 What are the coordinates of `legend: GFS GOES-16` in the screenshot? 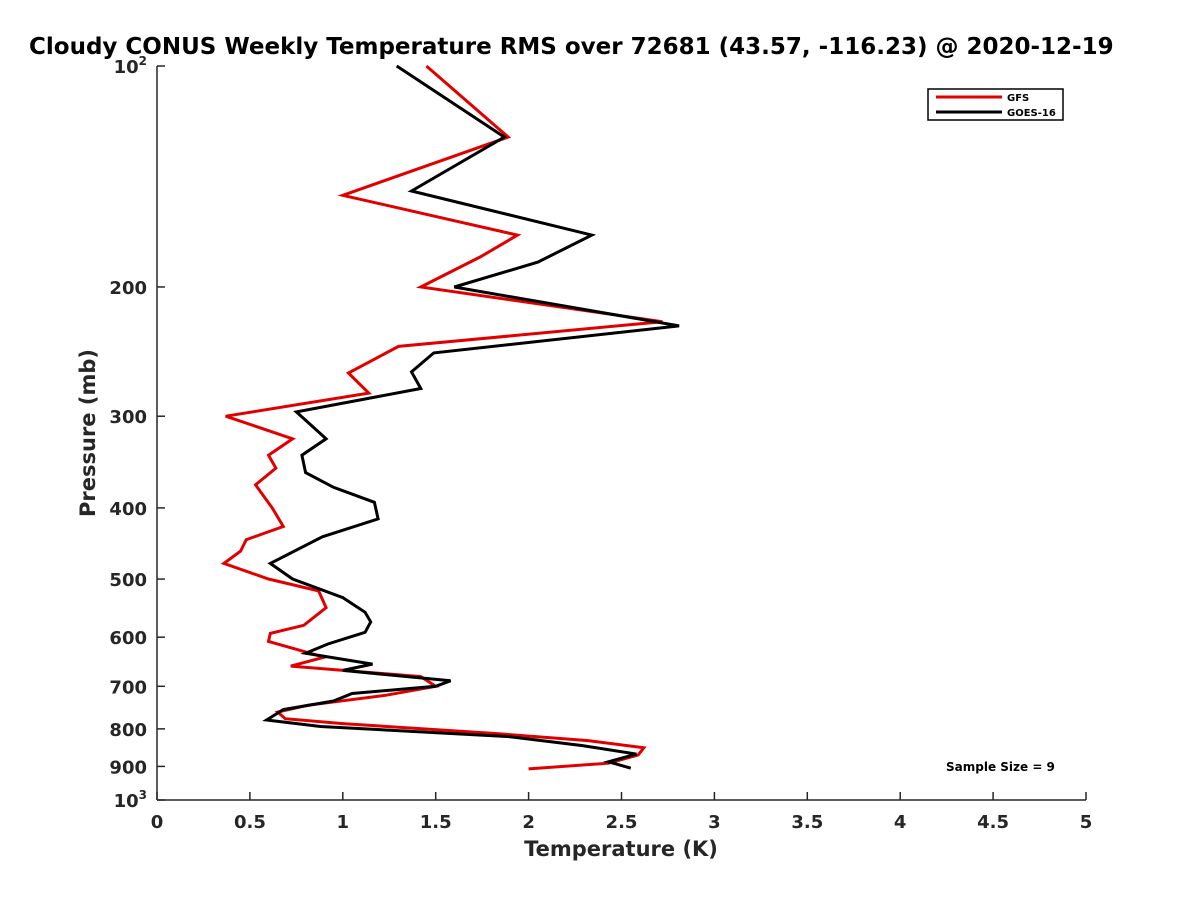 It's located at (995, 104).